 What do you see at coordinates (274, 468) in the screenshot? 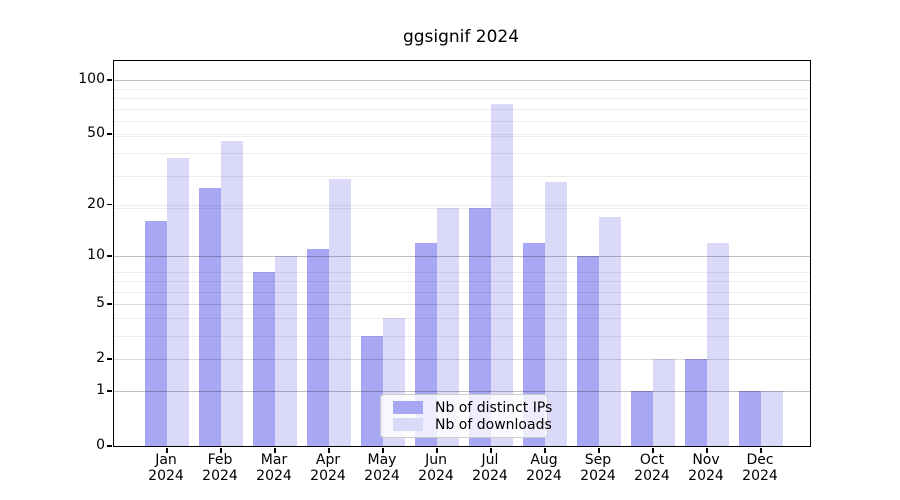
I see `x-axis-tick-label: Mar 2024` at bounding box center [274, 468].